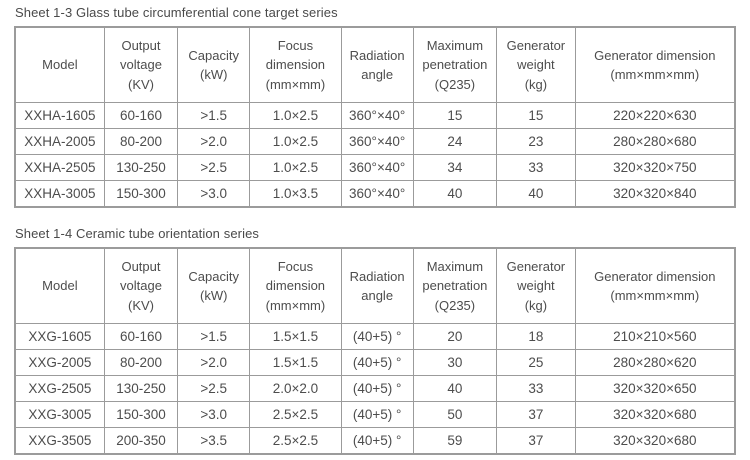 This screenshot has height=460, width=750. Describe the element at coordinates (655, 141) in the screenshot. I see `table-cell: 280×280×680` at that location.